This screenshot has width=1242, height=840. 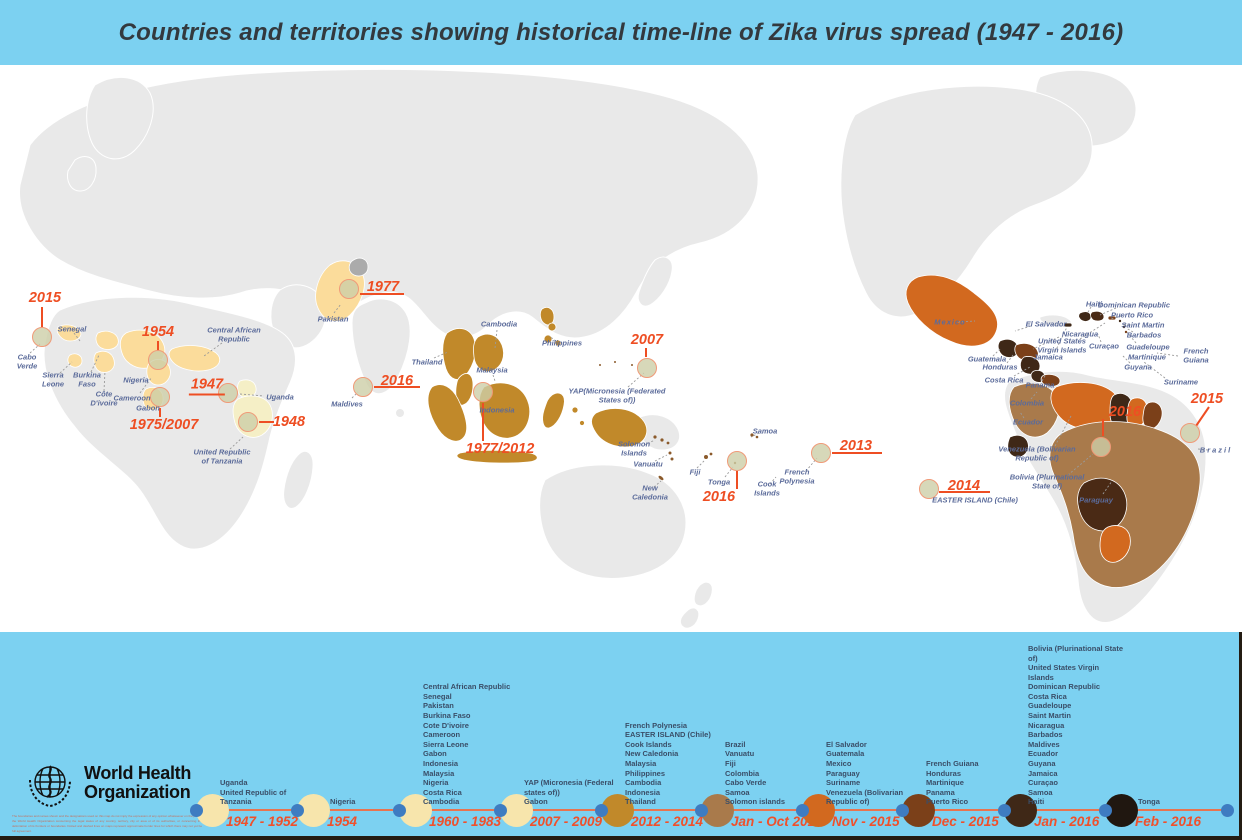 I want to click on timeline-country: Honduras, so click(x=944, y=773).